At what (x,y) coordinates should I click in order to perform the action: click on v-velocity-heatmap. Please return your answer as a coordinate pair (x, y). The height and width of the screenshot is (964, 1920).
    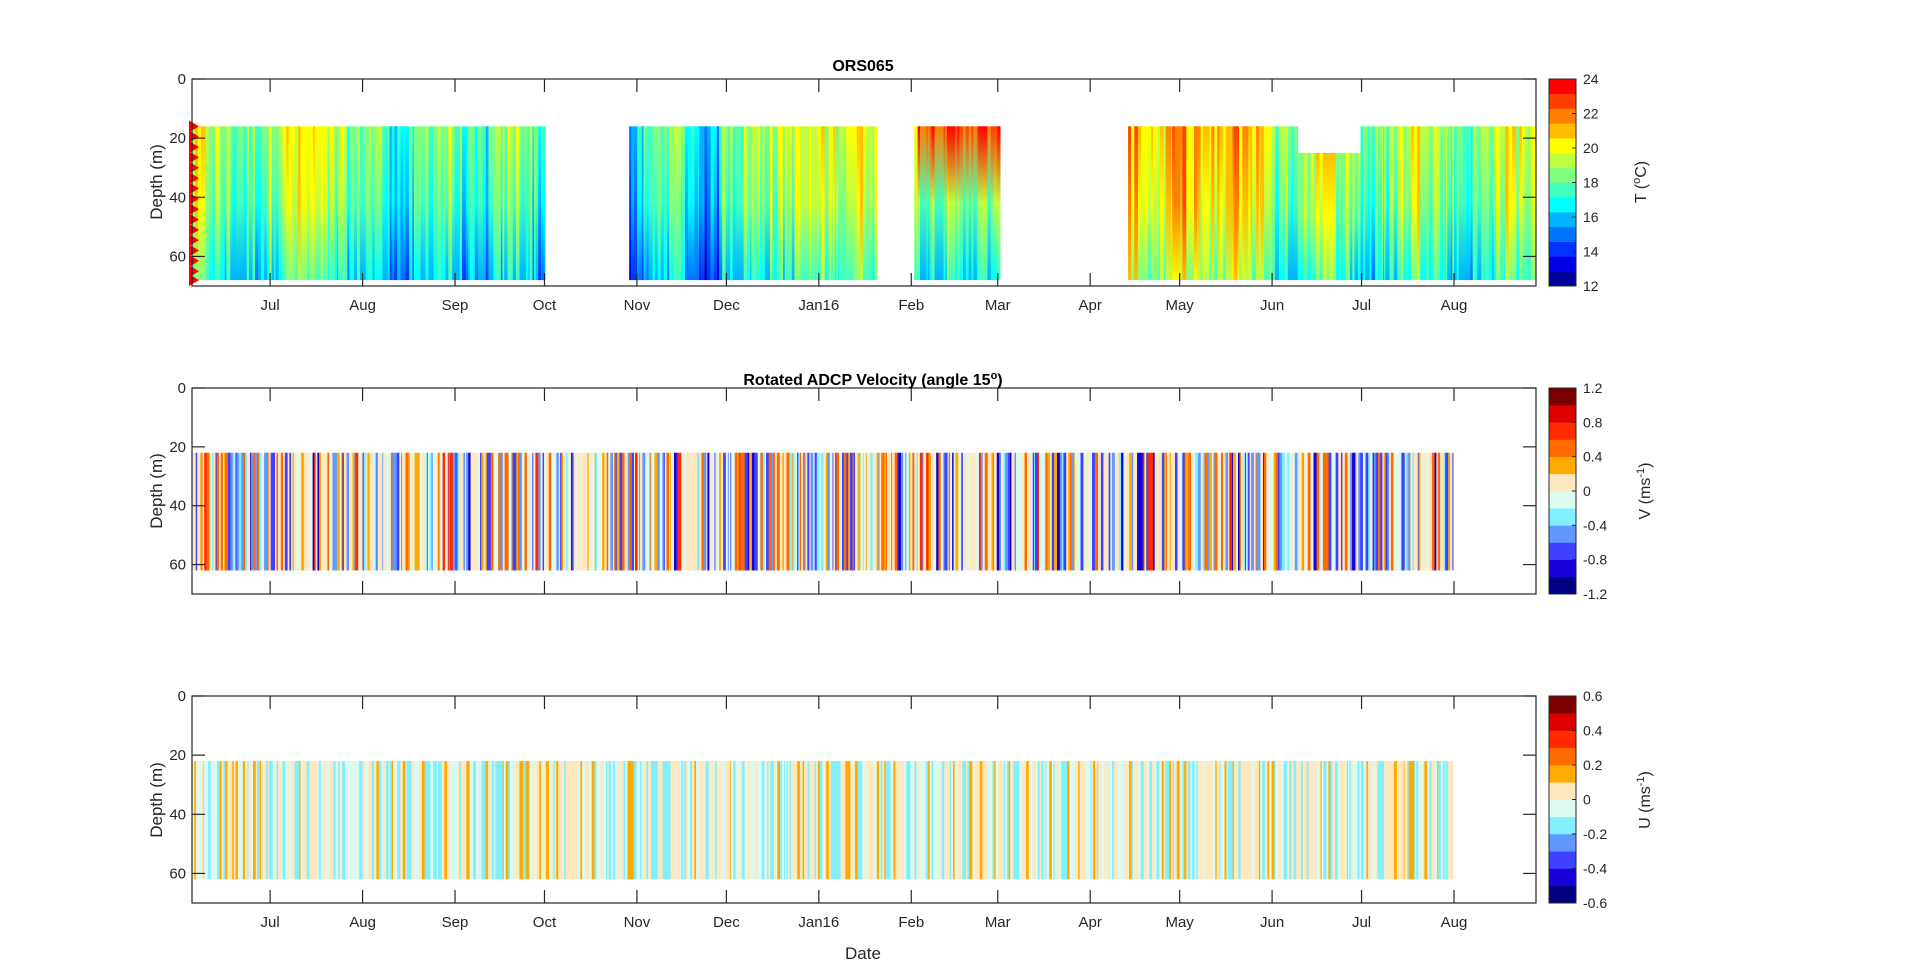
    Looking at the image, I should click on (823, 511).